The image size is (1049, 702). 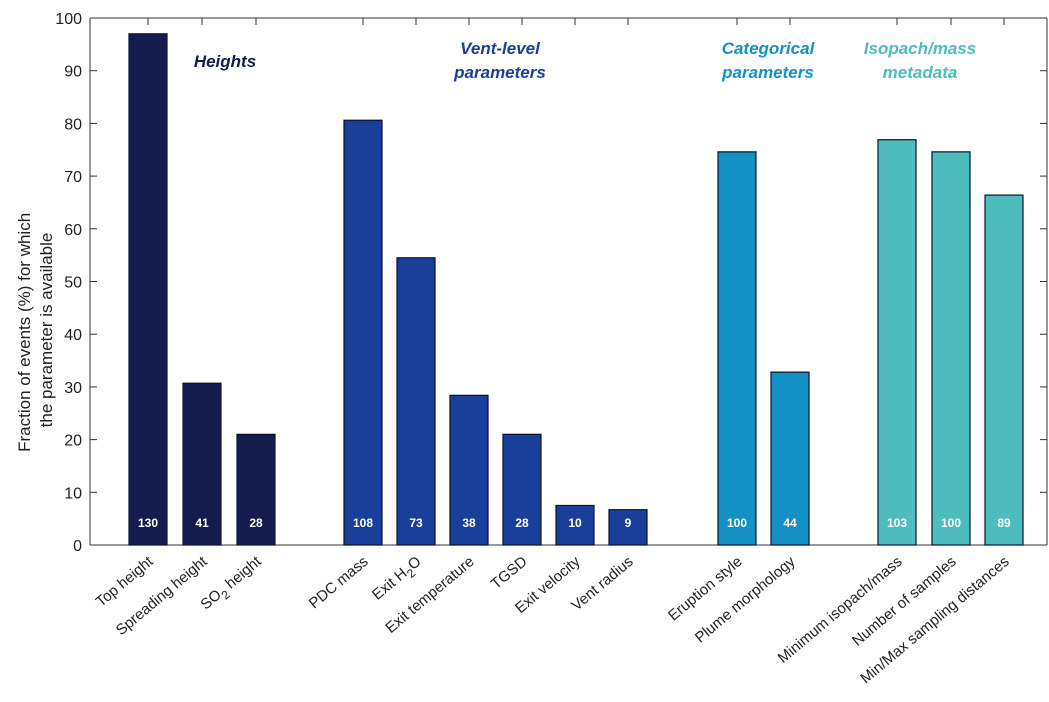 What do you see at coordinates (499, 60) in the screenshot?
I see `group-title: Vent-level parameters` at bounding box center [499, 60].